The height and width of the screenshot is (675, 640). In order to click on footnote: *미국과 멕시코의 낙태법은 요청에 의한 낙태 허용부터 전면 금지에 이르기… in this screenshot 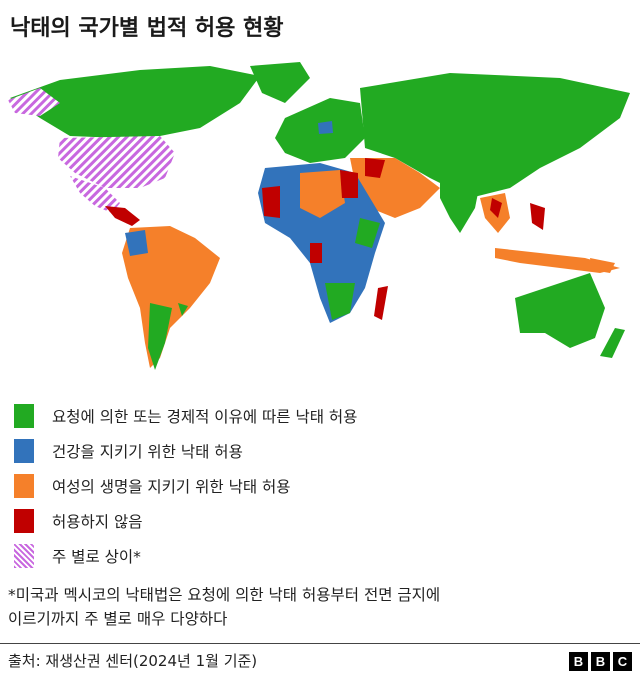, I will do `click(224, 607)`.